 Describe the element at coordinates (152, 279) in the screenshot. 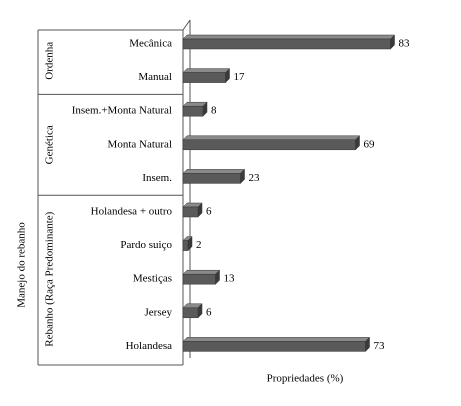

I see `y-tick-label: Mestiças` at that location.